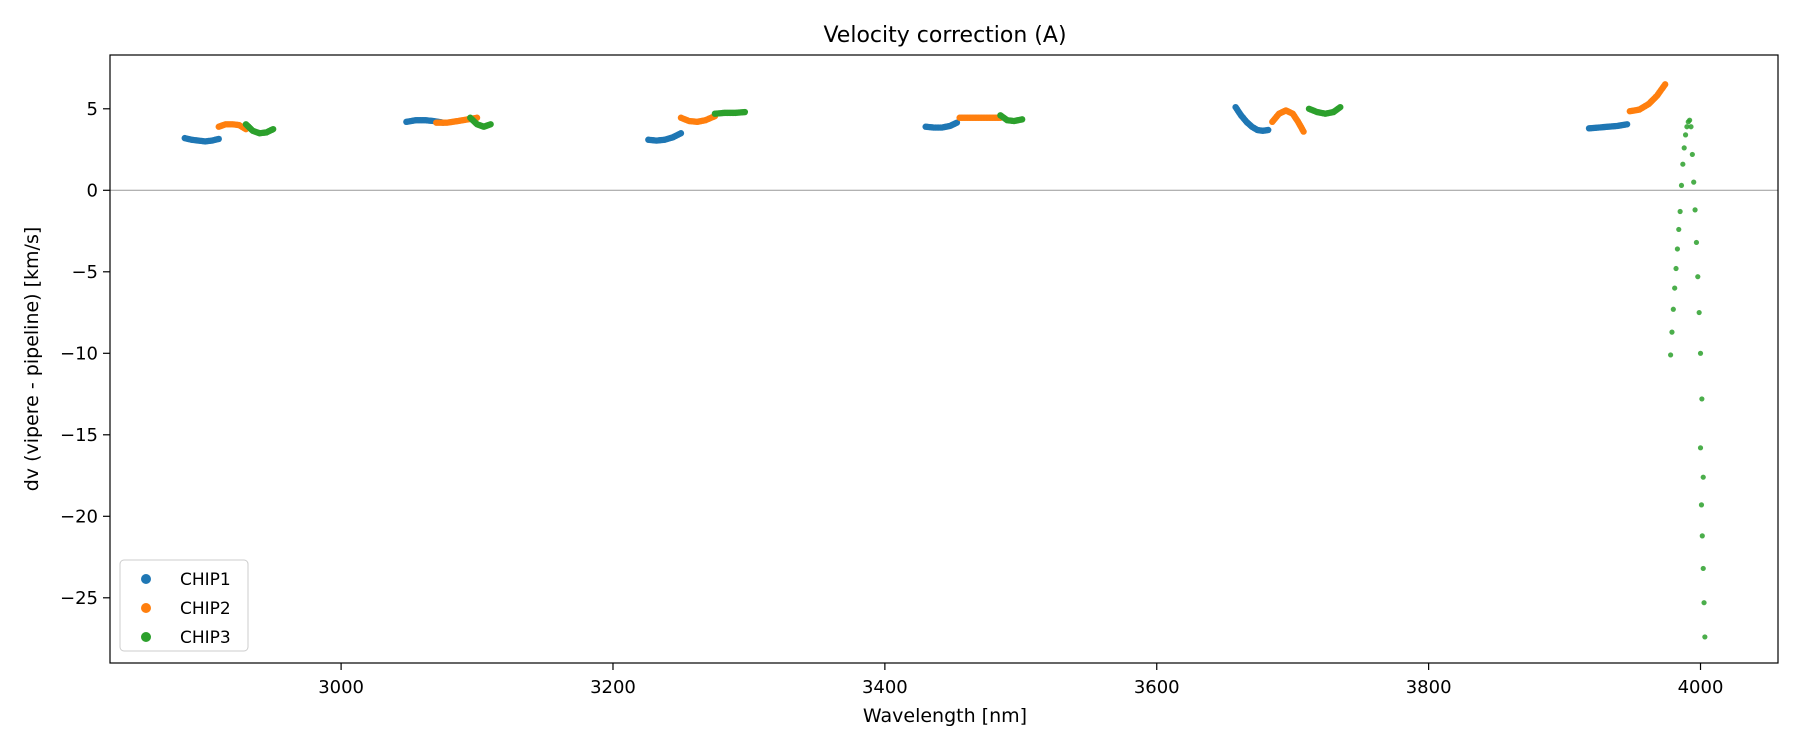 The width and height of the screenshot is (1800, 750). What do you see at coordinates (205, 580) in the screenshot?
I see `legend-label-chip1: CHIP1` at bounding box center [205, 580].